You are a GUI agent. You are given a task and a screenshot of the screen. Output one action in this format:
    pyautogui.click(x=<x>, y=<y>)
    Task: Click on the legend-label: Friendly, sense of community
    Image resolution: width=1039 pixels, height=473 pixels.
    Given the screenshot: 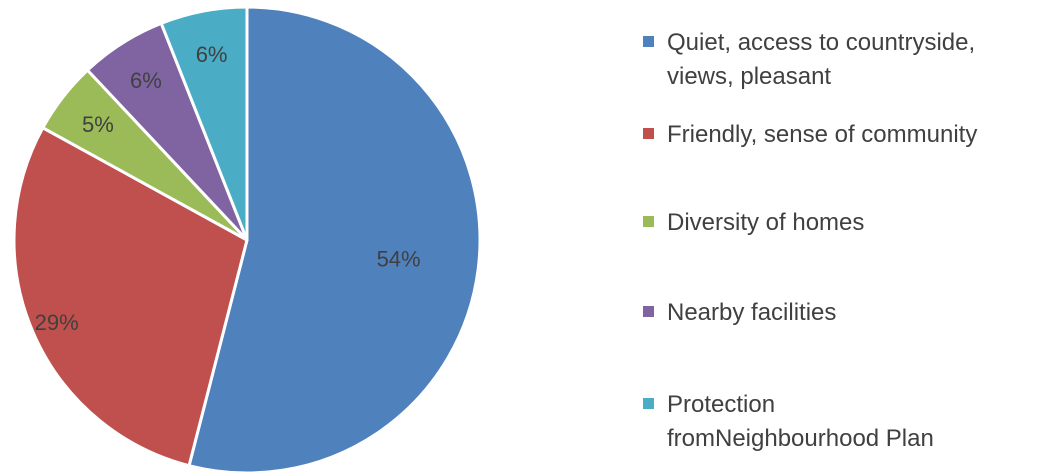 What is the action you would take?
    pyautogui.click(x=847, y=135)
    